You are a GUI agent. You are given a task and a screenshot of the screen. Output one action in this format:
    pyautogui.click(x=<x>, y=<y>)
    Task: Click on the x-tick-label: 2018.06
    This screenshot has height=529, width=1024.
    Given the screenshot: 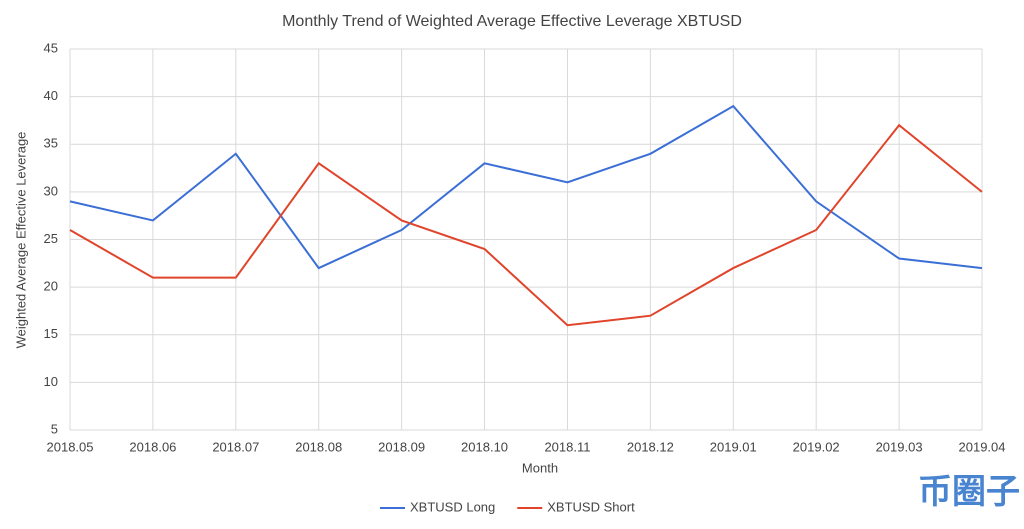 What is the action you would take?
    pyautogui.click(x=152, y=446)
    